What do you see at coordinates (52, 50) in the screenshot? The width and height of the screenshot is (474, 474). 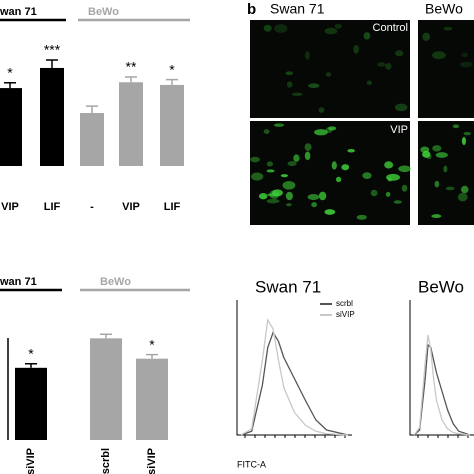 I see `significance: ***` at bounding box center [52, 50].